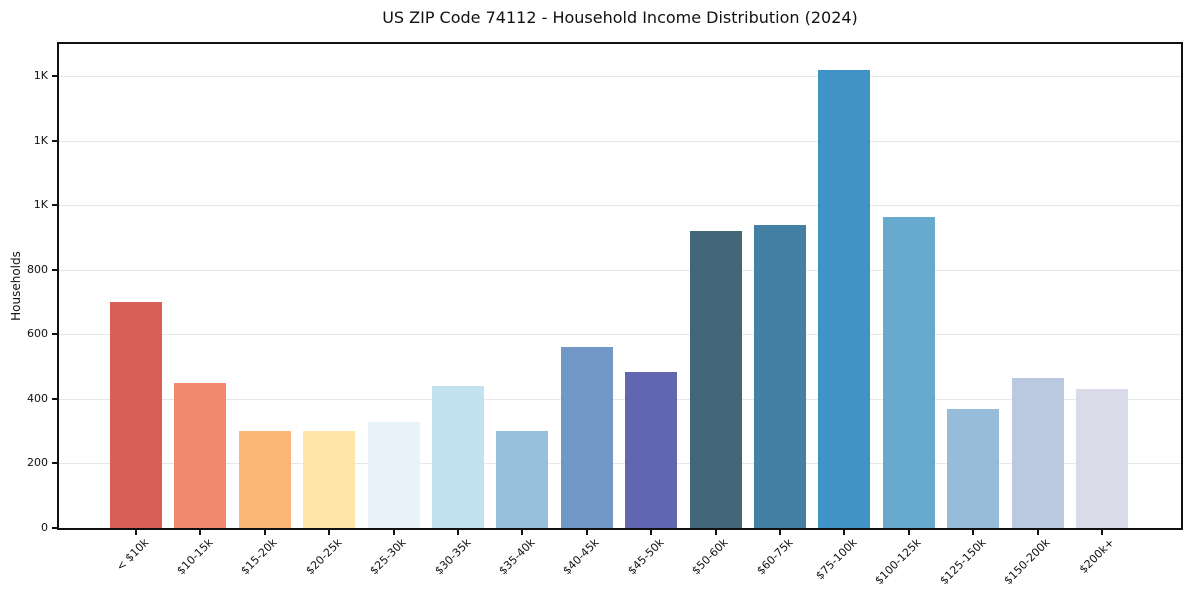 This screenshot has height=590, width=1189. Describe the element at coordinates (452, 557) in the screenshot. I see `x-tick-label-5: $30-35k` at that location.